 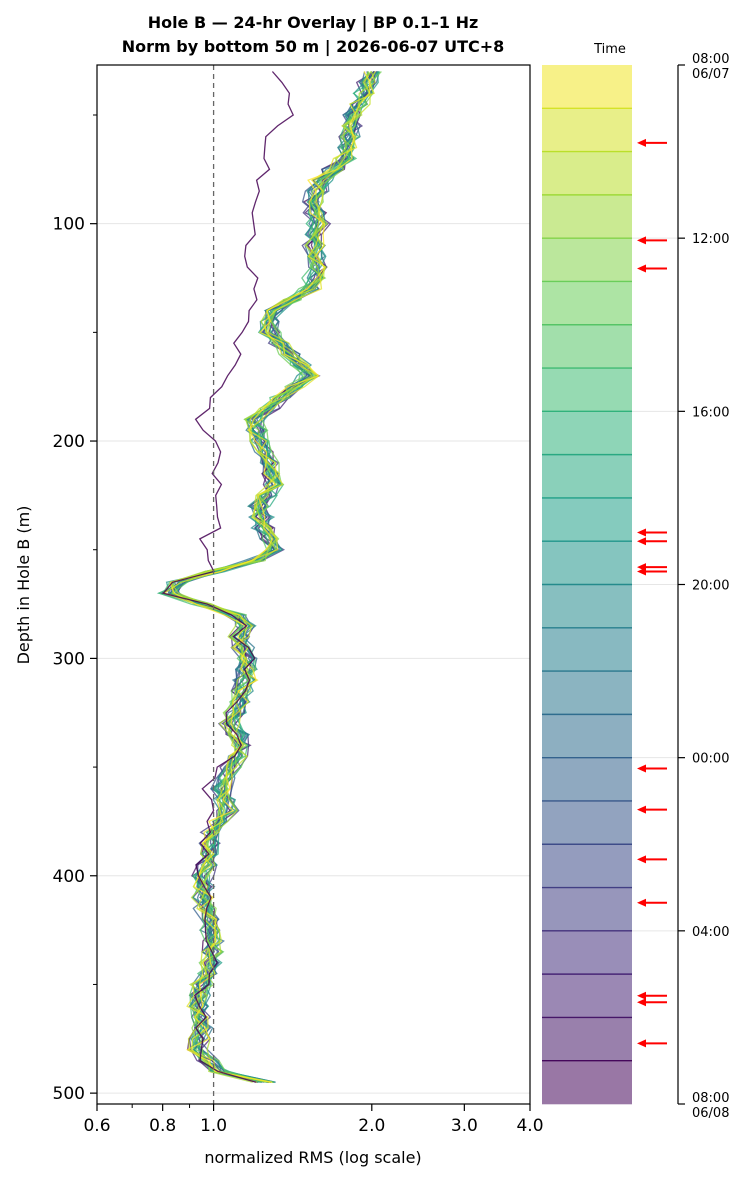 I want to click on chart-title-line1: Hole B — 24-hr Overlay | BP 0.1–1 Hz, so click(x=313, y=23).